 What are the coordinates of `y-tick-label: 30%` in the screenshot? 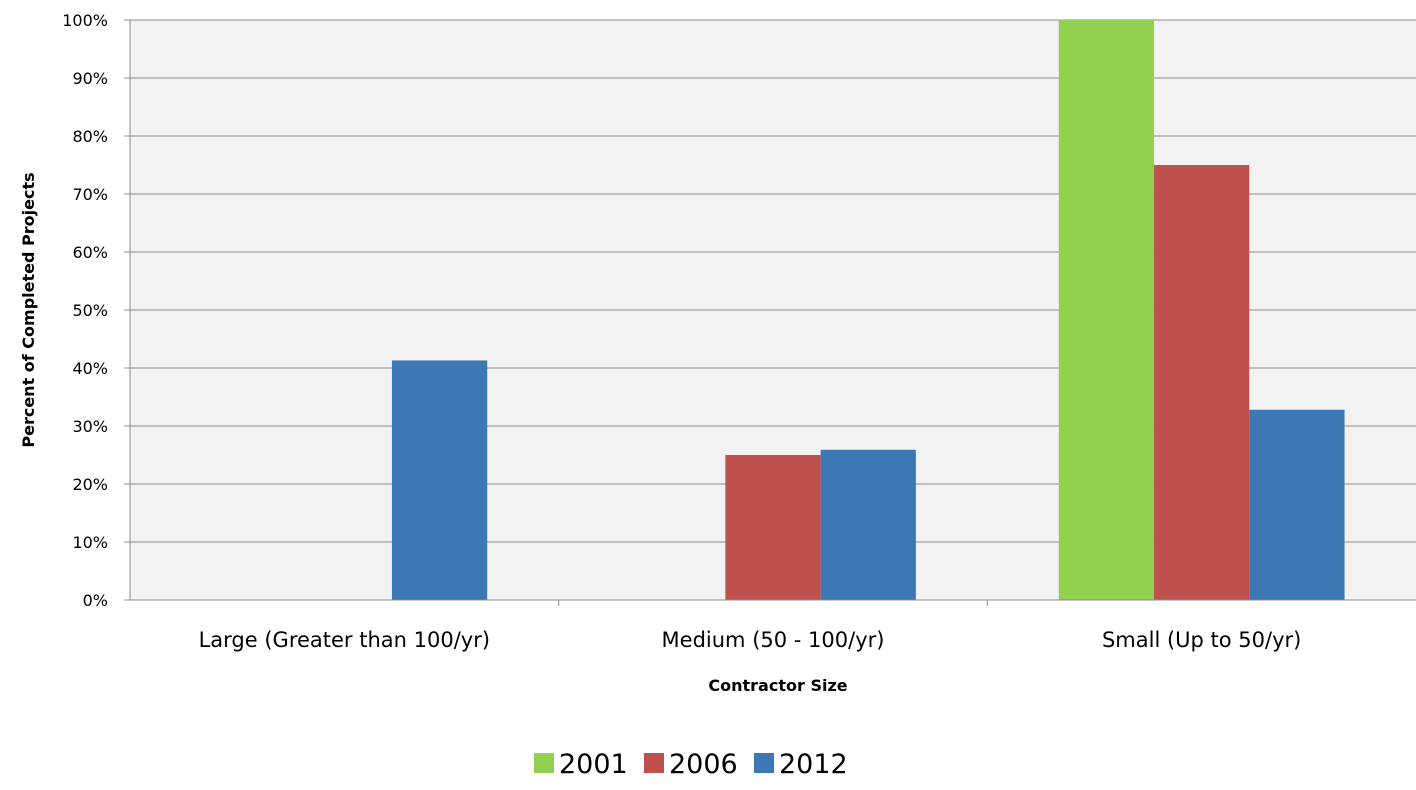 It's located at (90, 426).